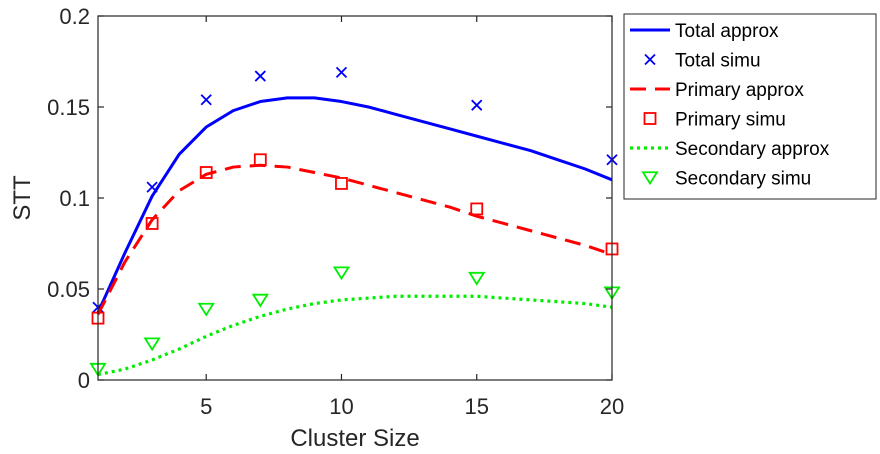  I want to click on y-axis-label: STT, so click(22, 198).